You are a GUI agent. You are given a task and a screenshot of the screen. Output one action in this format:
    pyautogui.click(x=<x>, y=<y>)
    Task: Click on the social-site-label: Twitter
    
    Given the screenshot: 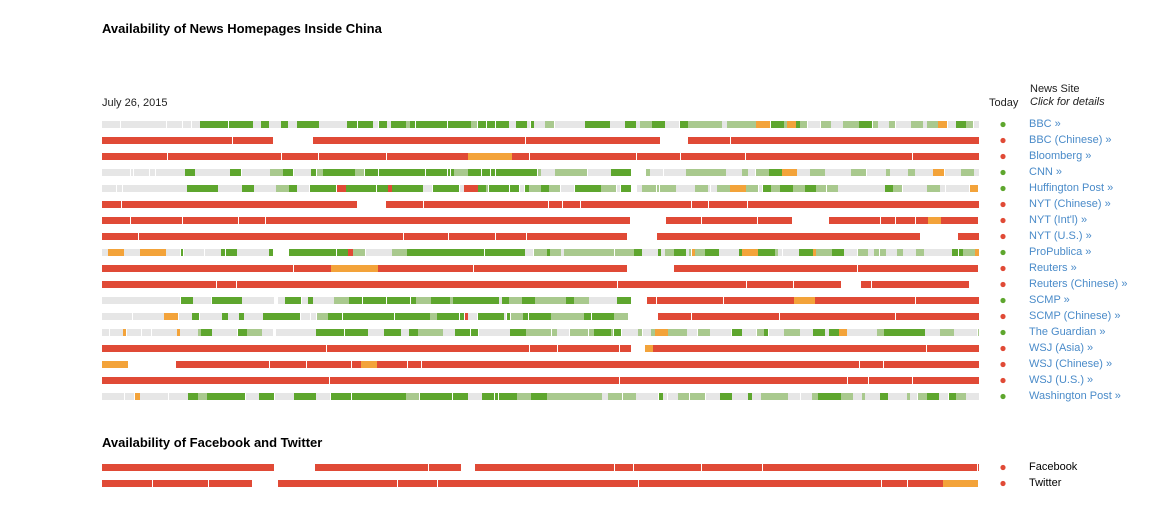 What is the action you would take?
    pyautogui.click(x=1045, y=483)
    